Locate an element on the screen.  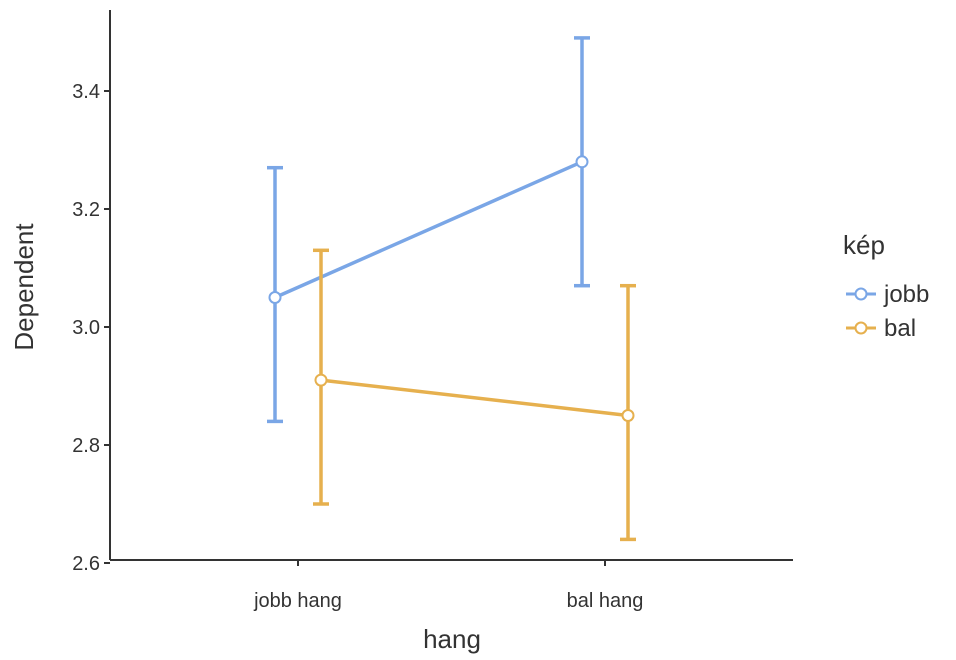
y-tick-label: 2.6 is located at coordinates (86, 564).